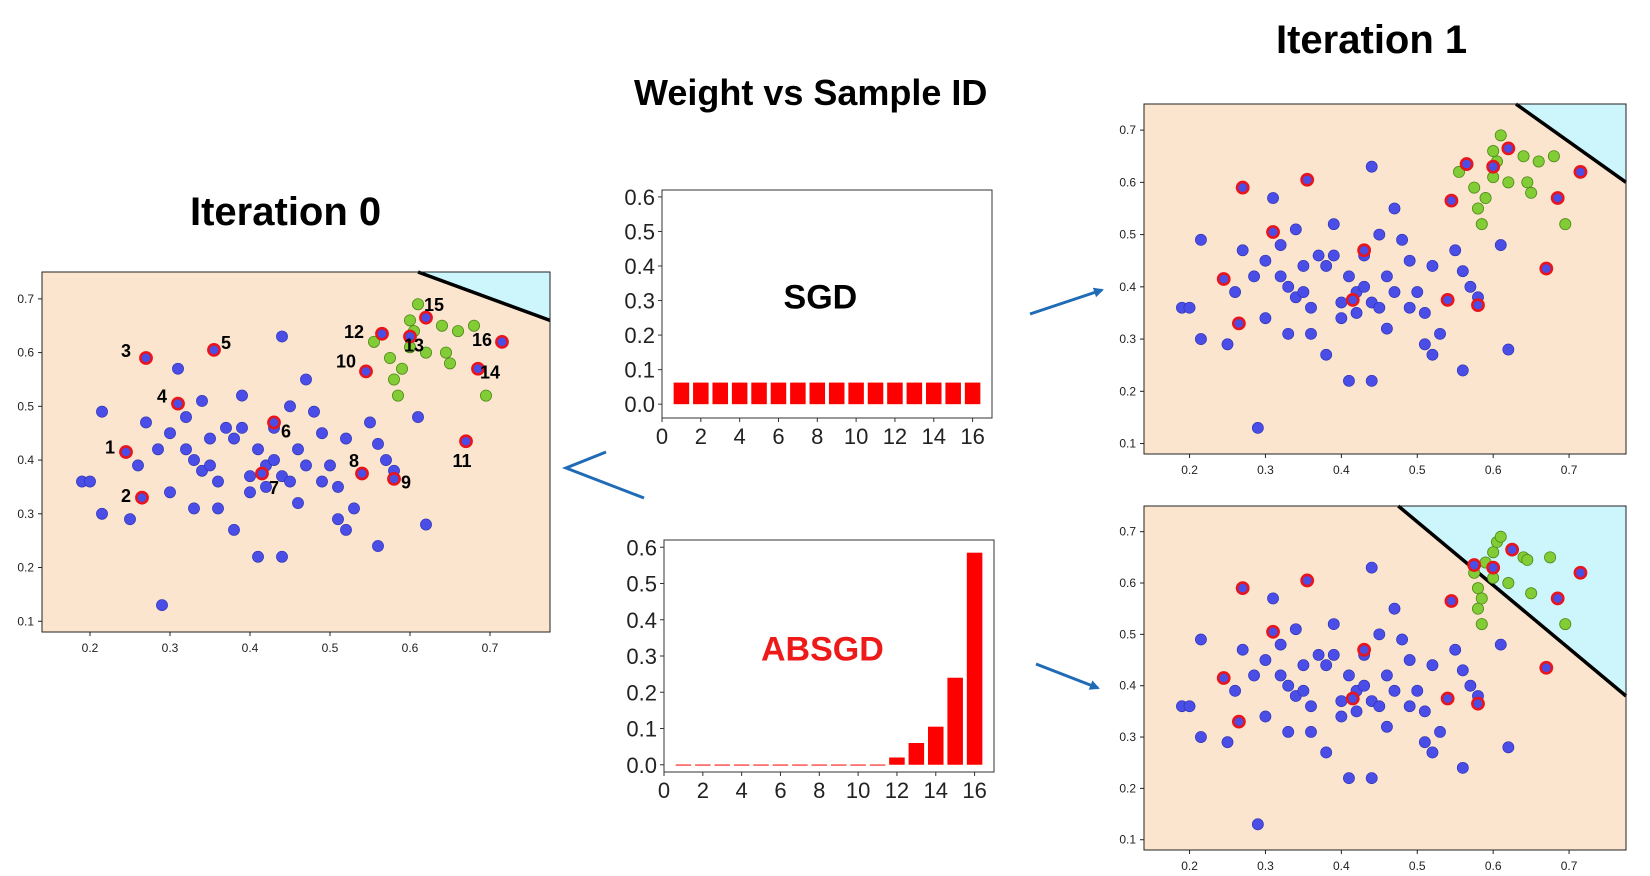 The width and height of the screenshot is (1650, 876). I want to click on x-tick-label: 0.6, so click(410, 648).